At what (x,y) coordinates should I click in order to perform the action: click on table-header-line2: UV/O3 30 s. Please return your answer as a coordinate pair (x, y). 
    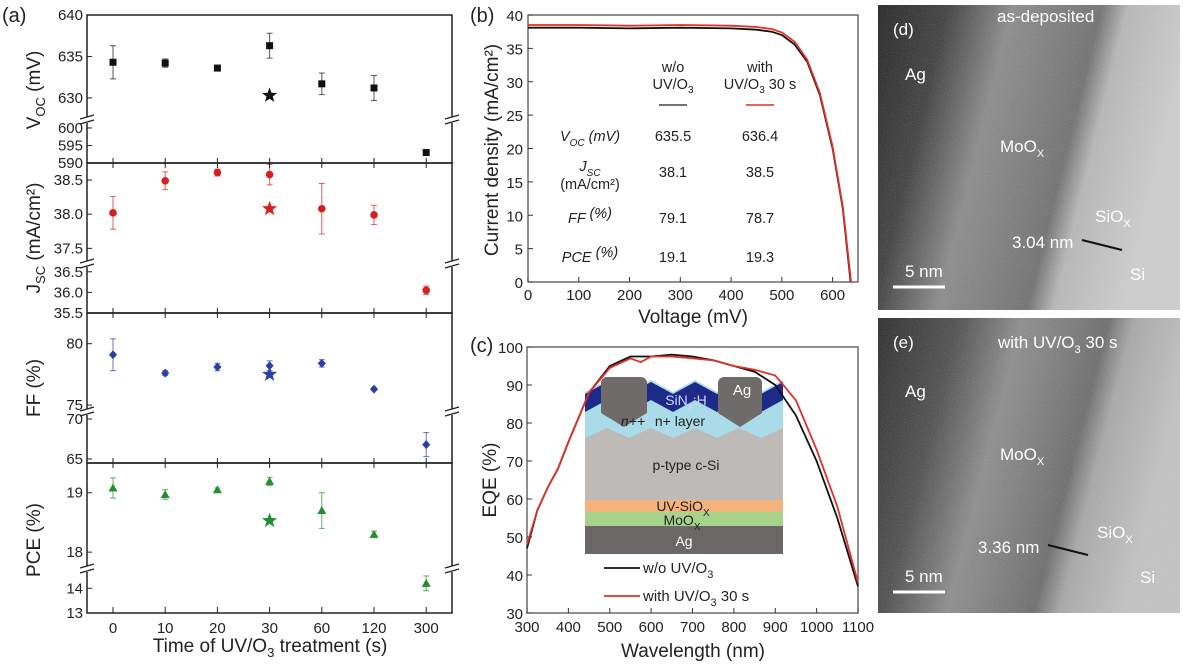
    Looking at the image, I should click on (760, 86).